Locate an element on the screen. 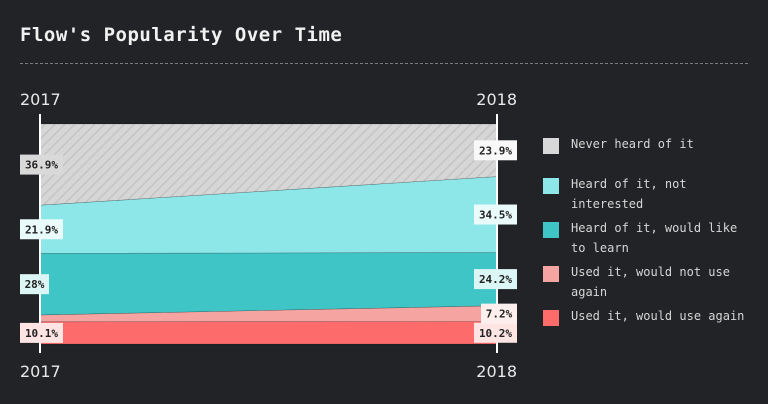  value-label-text: 7.2% is located at coordinates (499, 314).